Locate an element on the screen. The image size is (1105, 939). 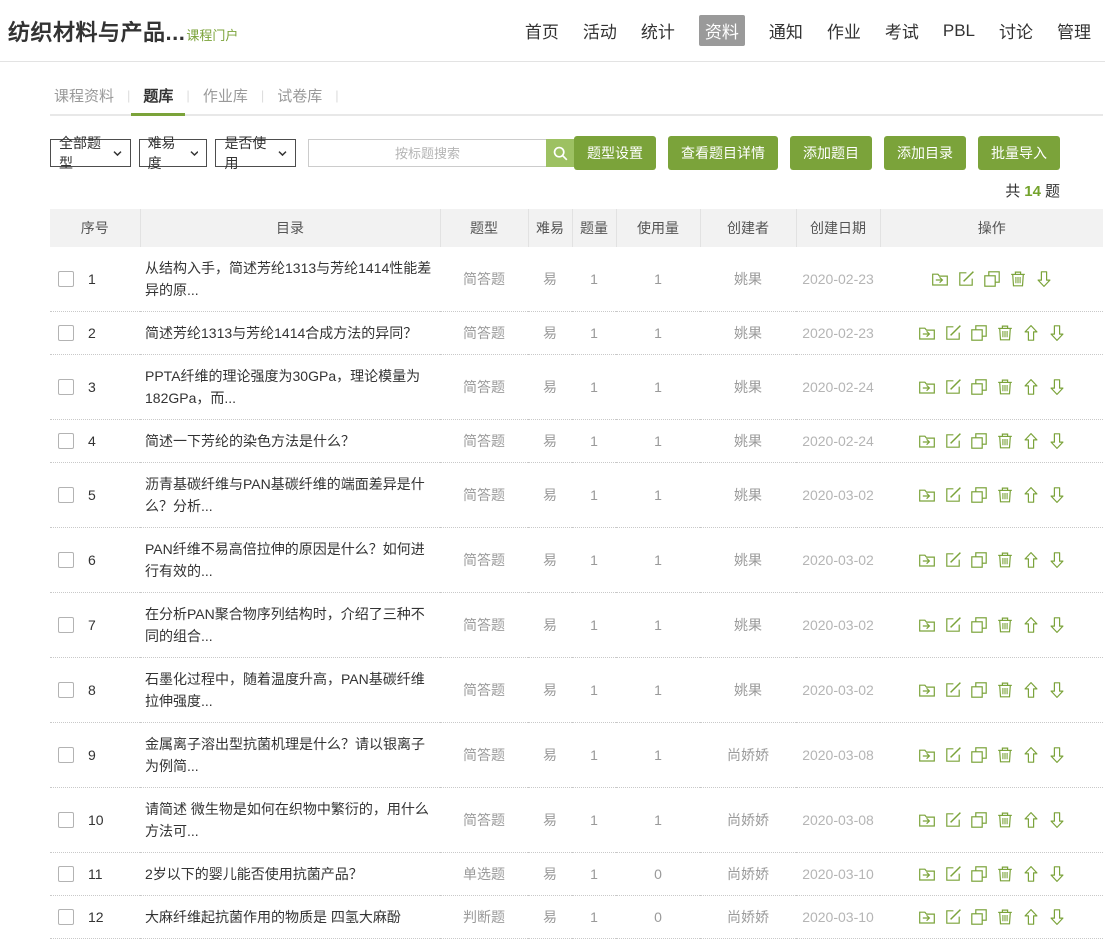
tab-homework-bank: 作业库 is located at coordinates (225, 96).